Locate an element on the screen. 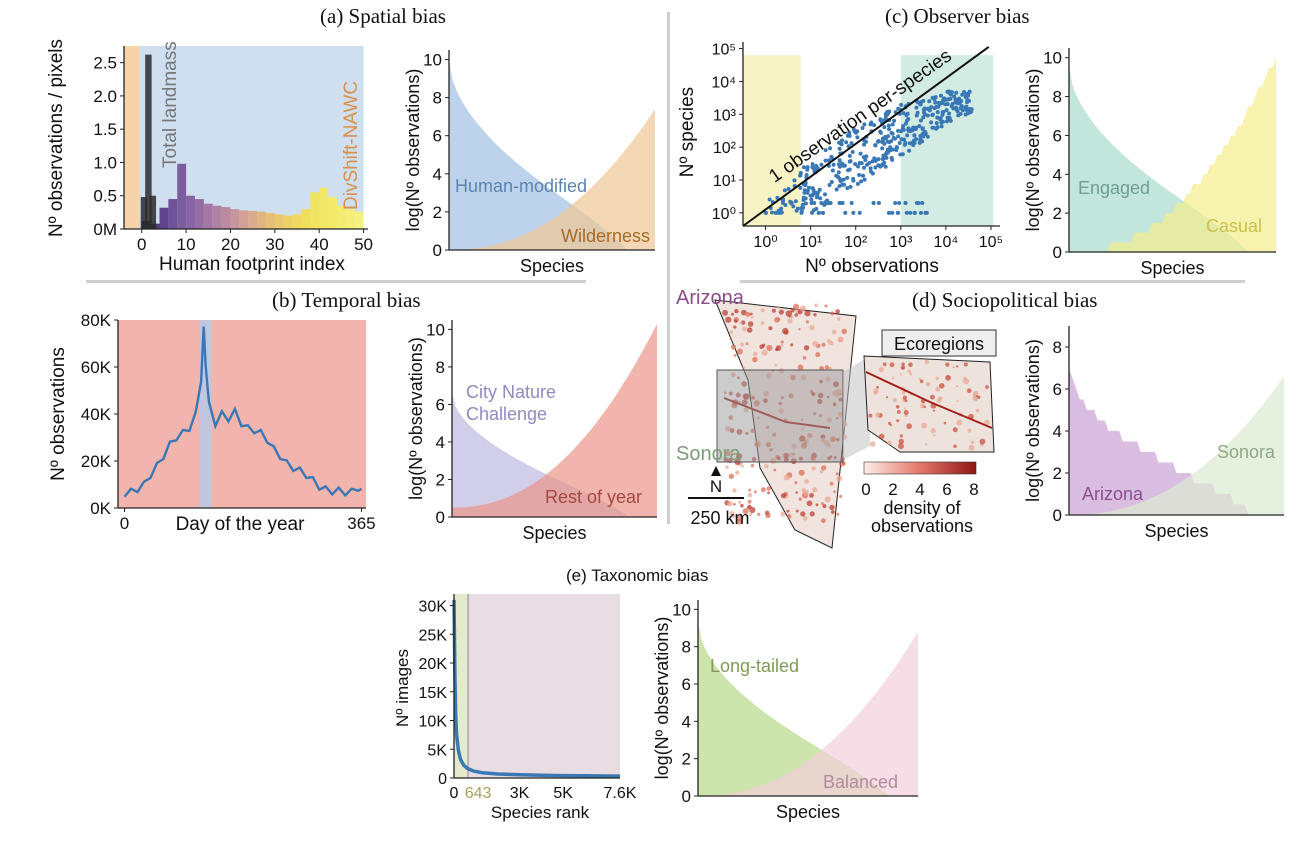 The width and height of the screenshot is (1310, 848). b-time-xlabel: Day of the year is located at coordinates (241, 524).